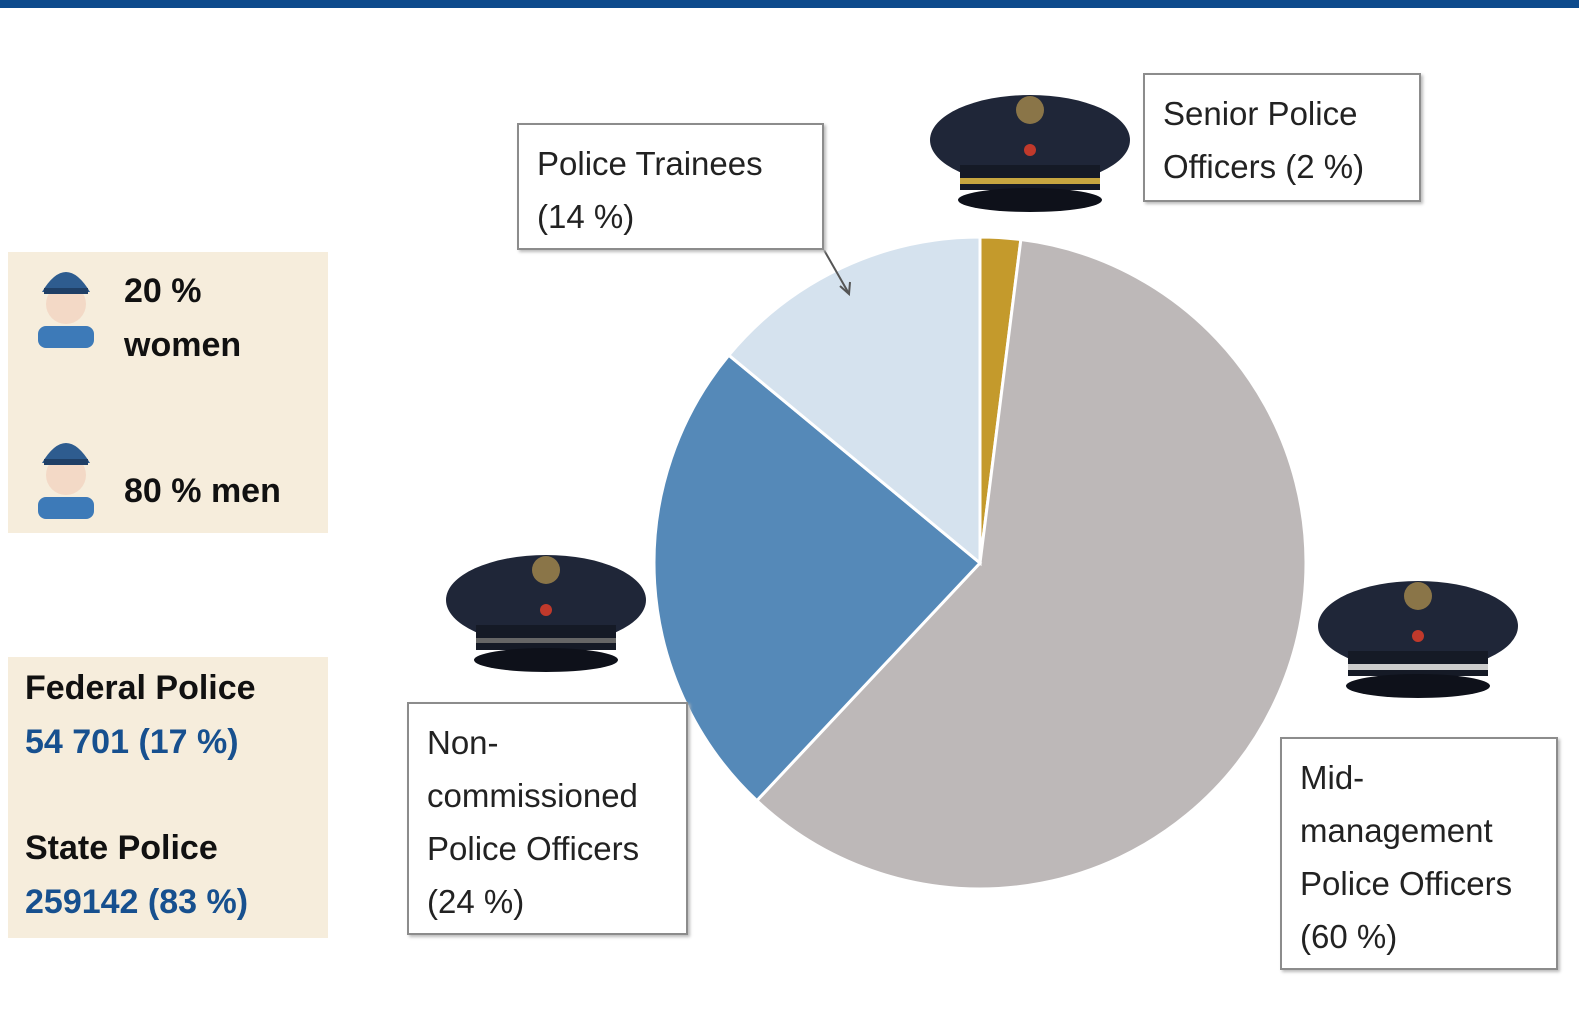 The height and width of the screenshot is (1034, 1579). Describe the element at coordinates (66, 310) in the screenshot. I see `woman-icon` at that location.